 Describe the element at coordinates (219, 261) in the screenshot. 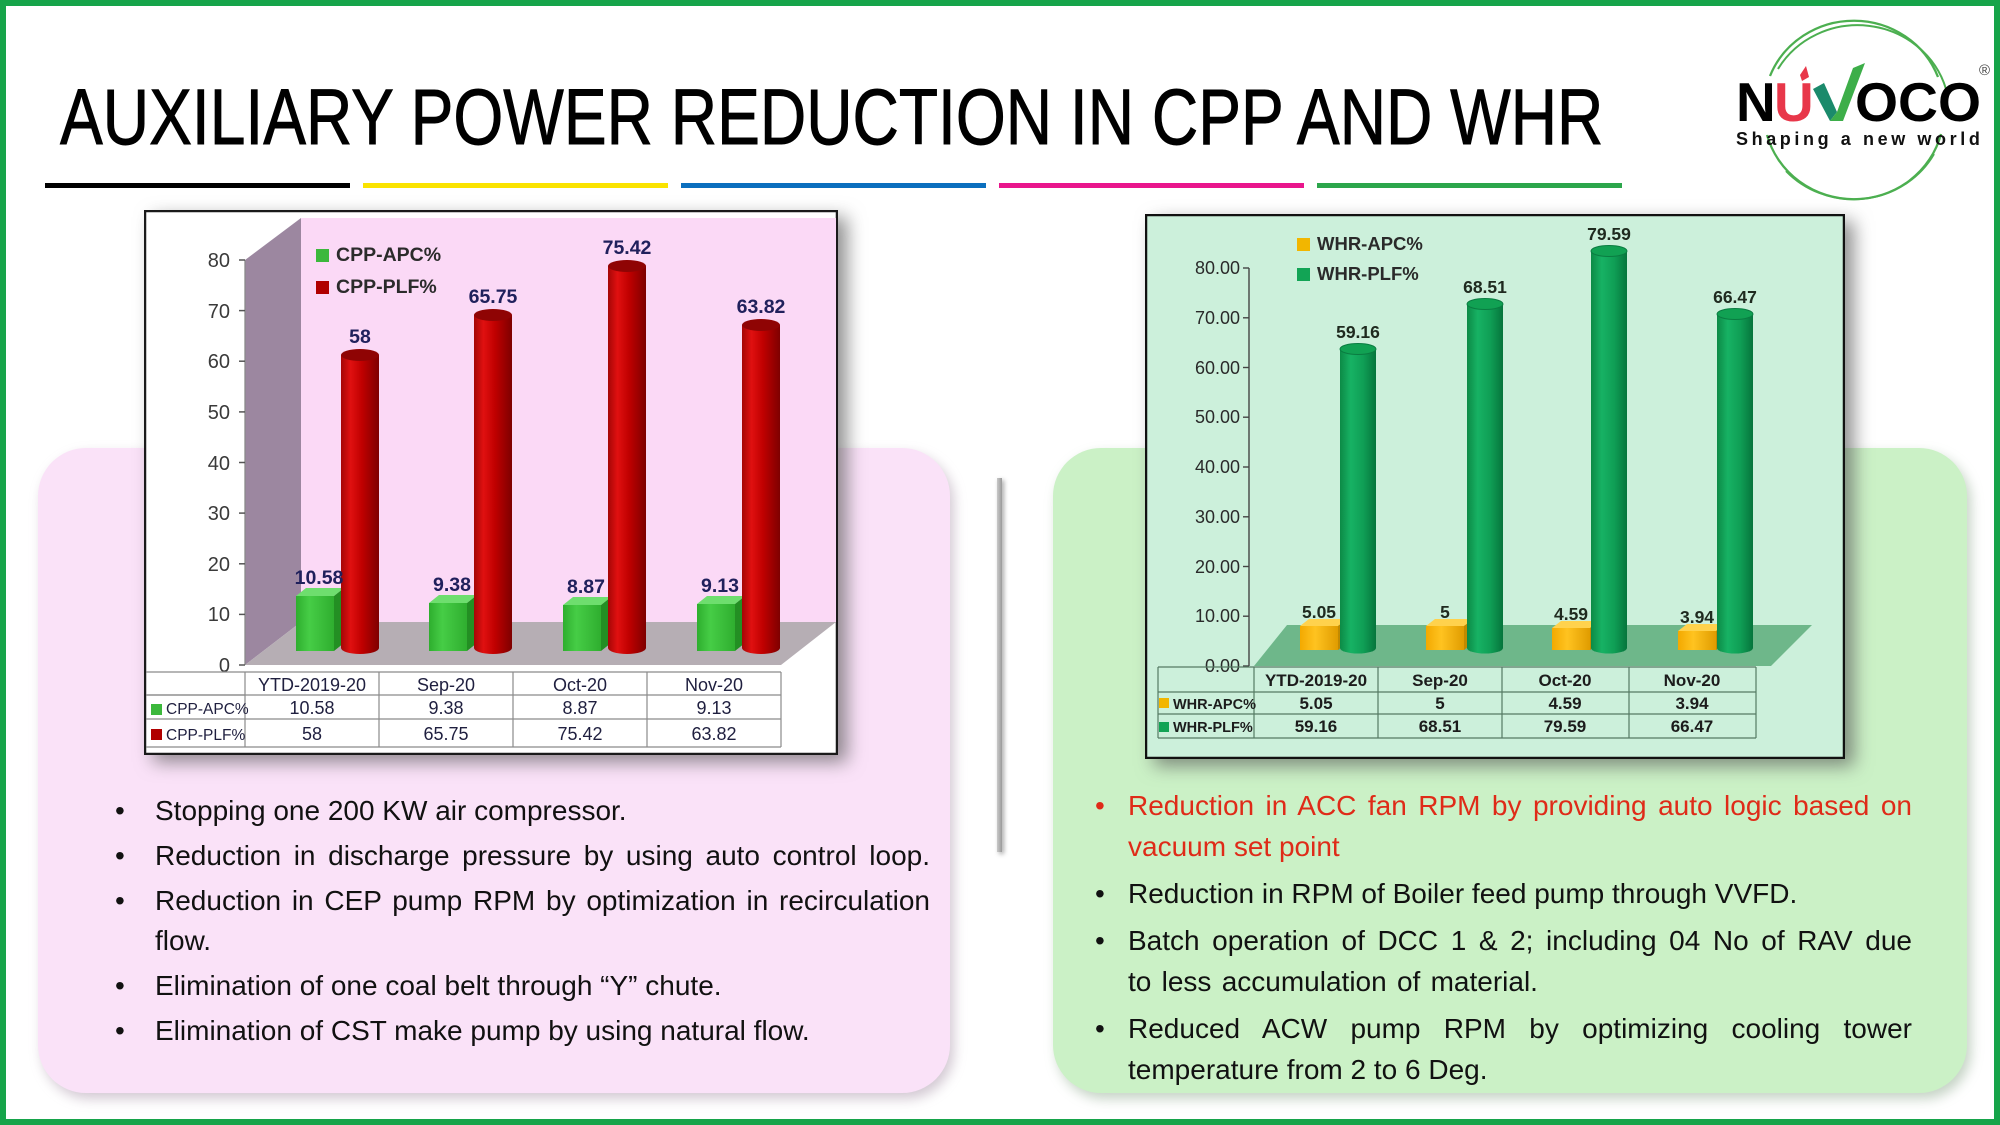

I see `svg-text: 80` at that location.